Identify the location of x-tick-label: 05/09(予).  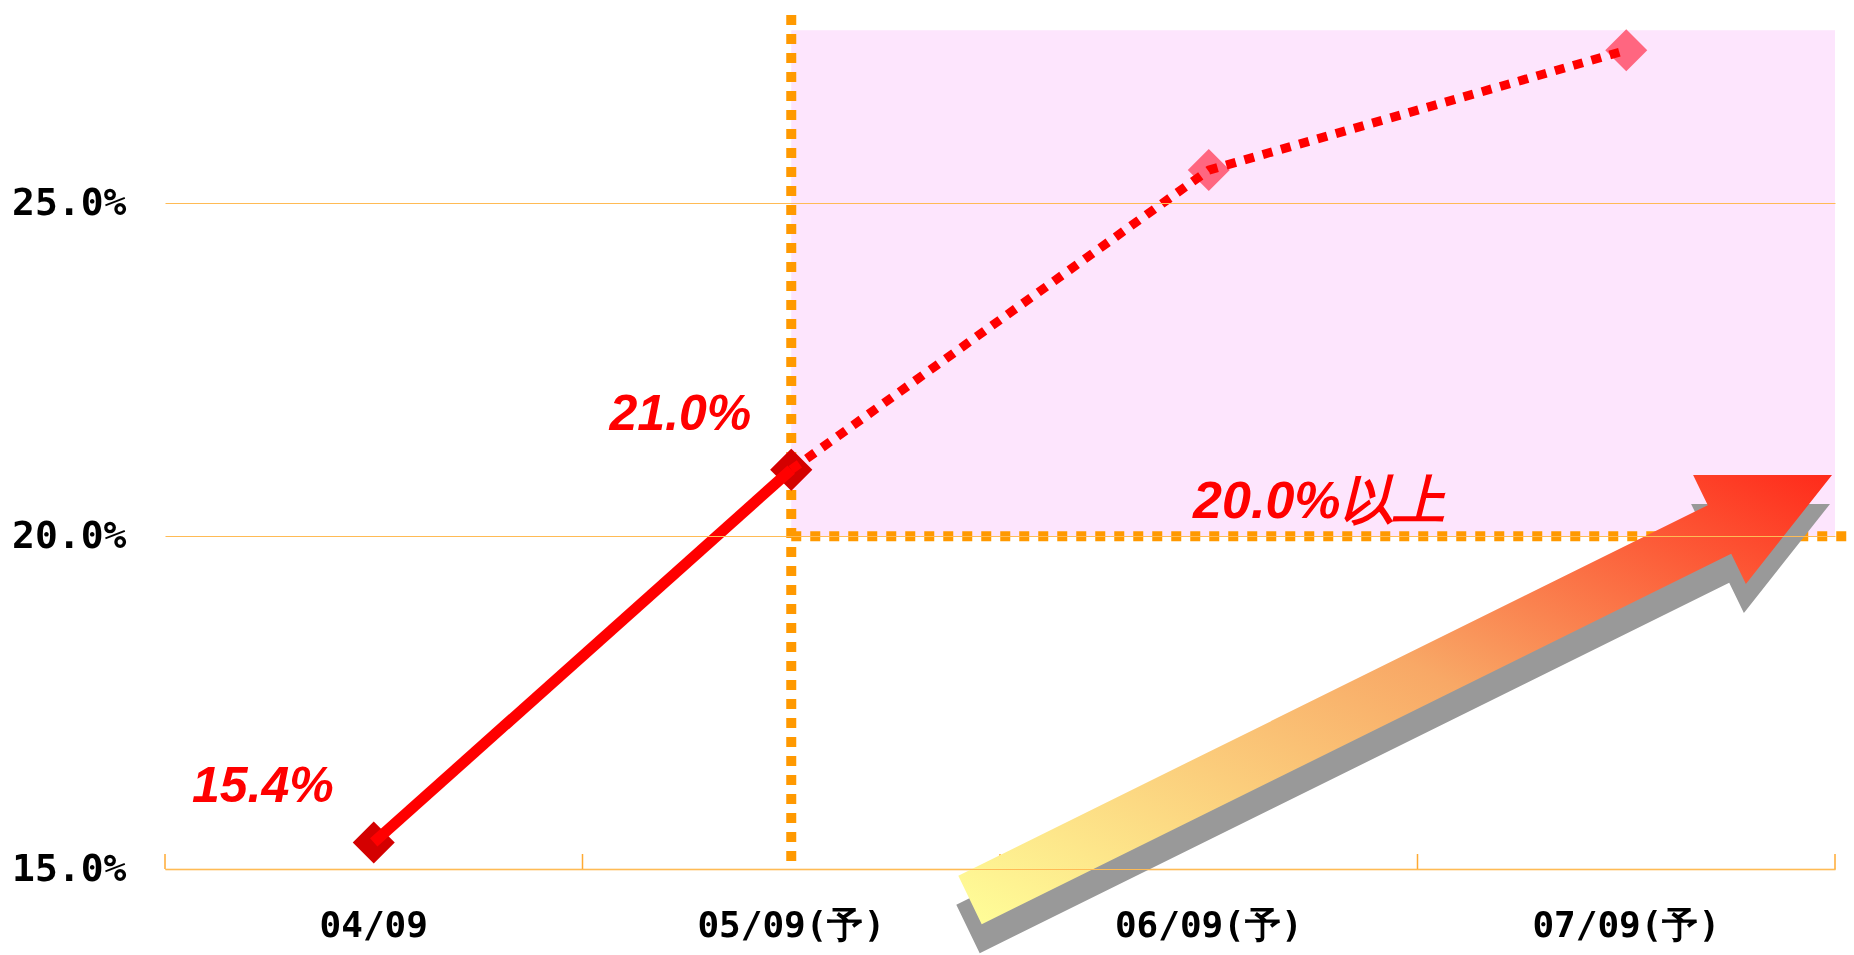
(791, 924).